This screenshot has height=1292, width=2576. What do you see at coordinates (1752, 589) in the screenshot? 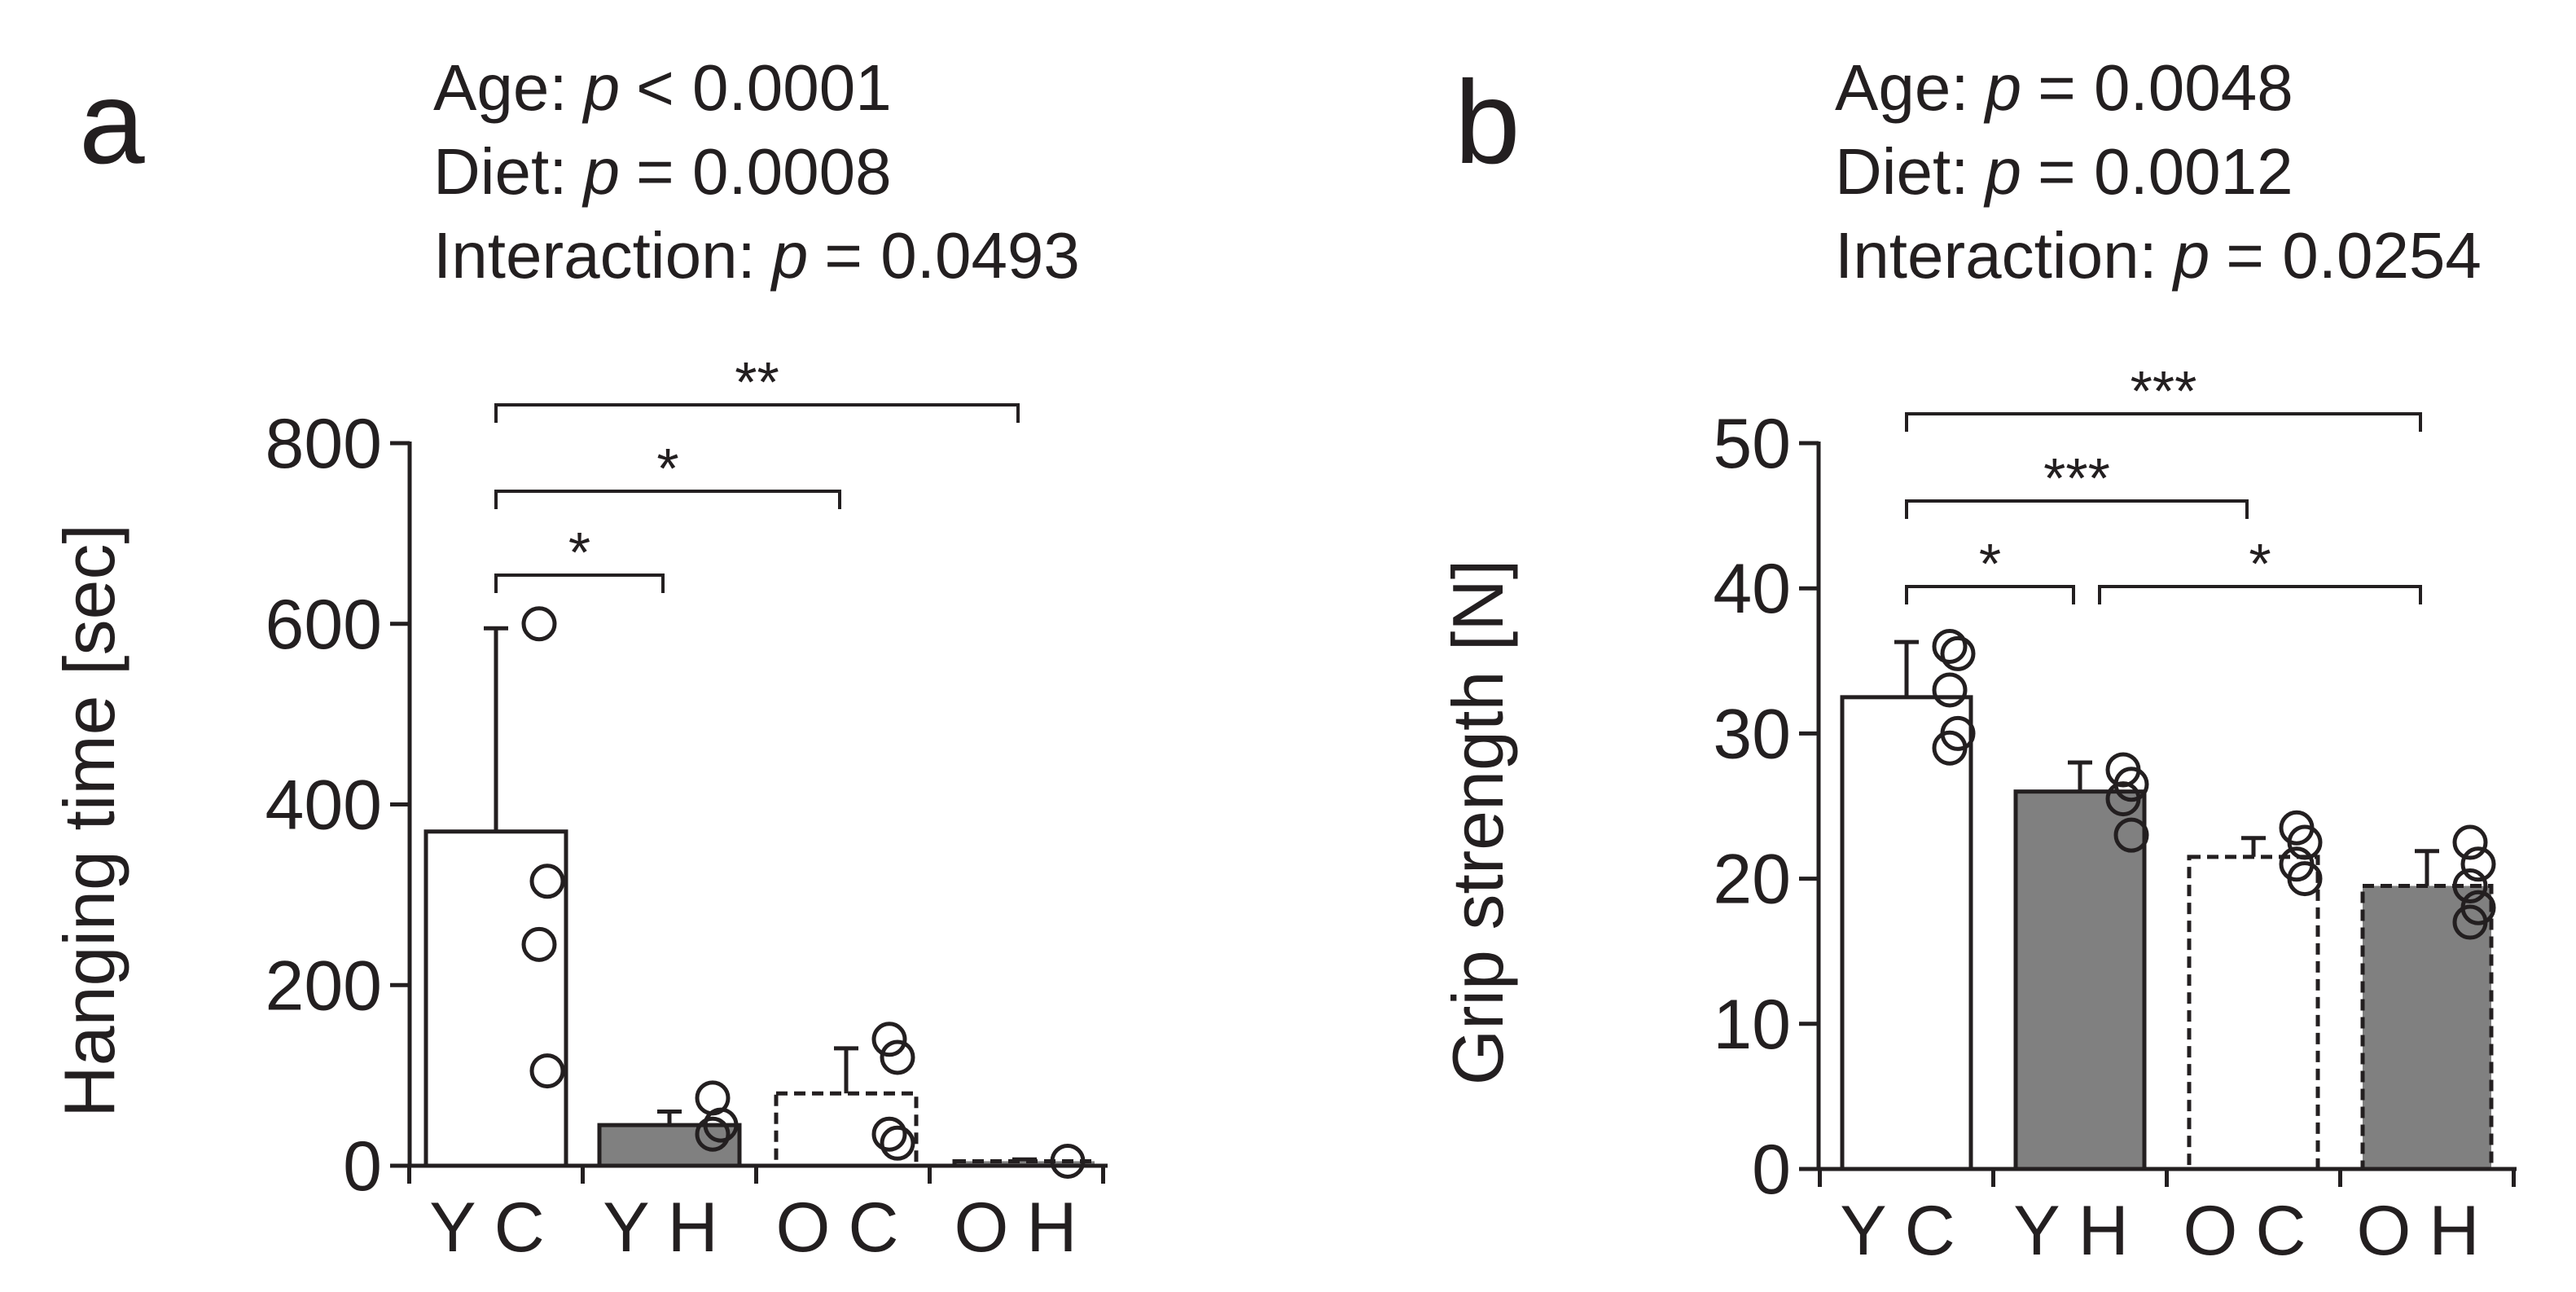
I see `y-tick-label: 40` at bounding box center [1752, 589].